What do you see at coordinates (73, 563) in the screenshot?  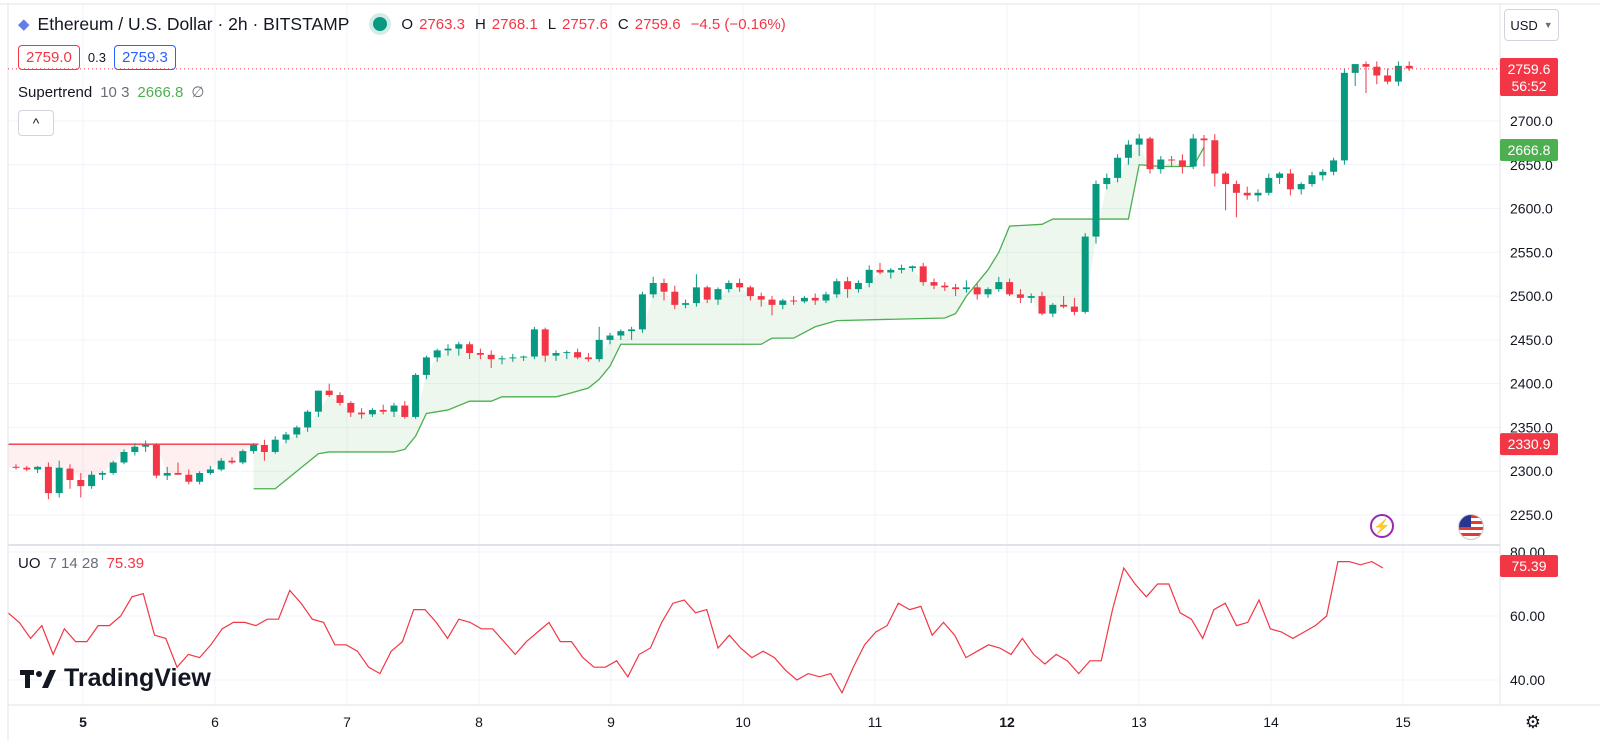 I see `uo-params: 7 14 28` at bounding box center [73, 563].